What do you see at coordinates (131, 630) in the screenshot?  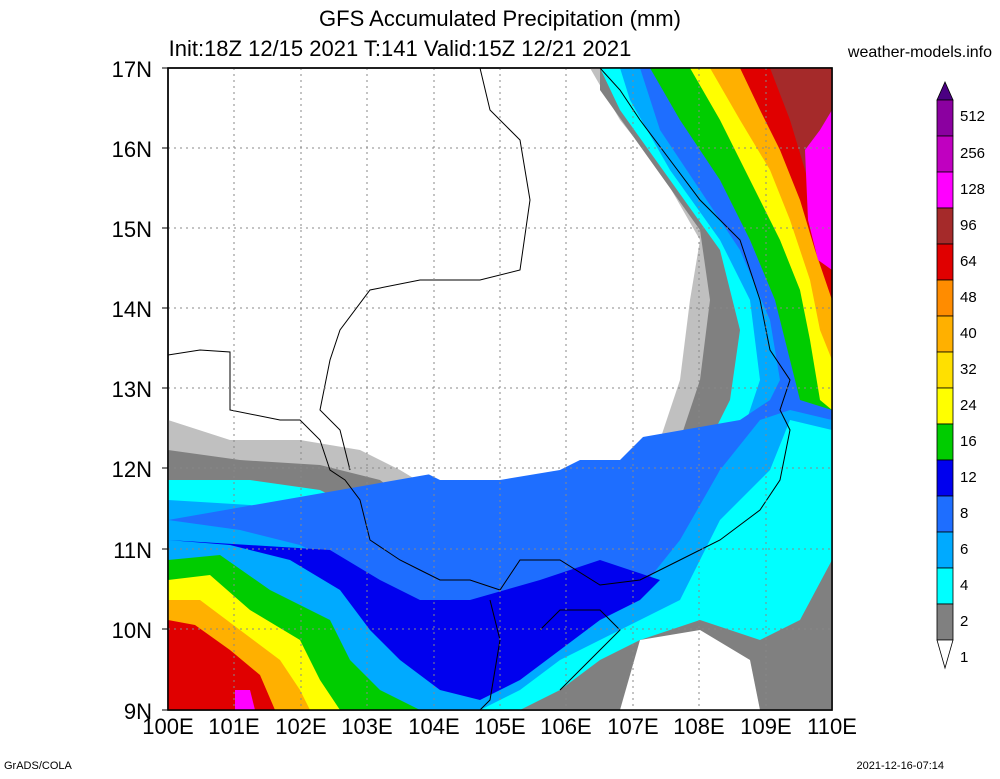 I see `lat-label: 10N` at bounding box center [131, 630].